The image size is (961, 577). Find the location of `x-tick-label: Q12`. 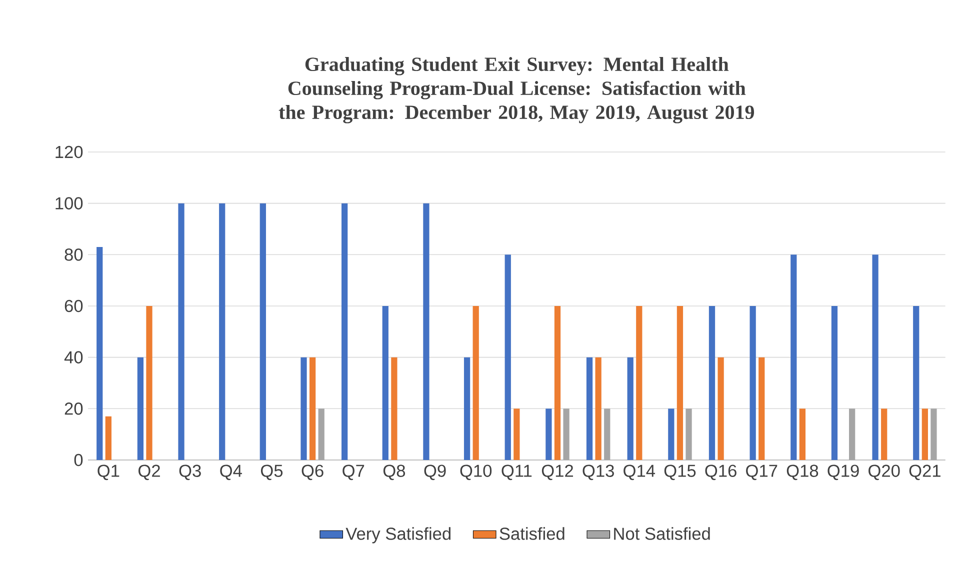

x-tick-label: Q12 is located at coordinates (557, 472).